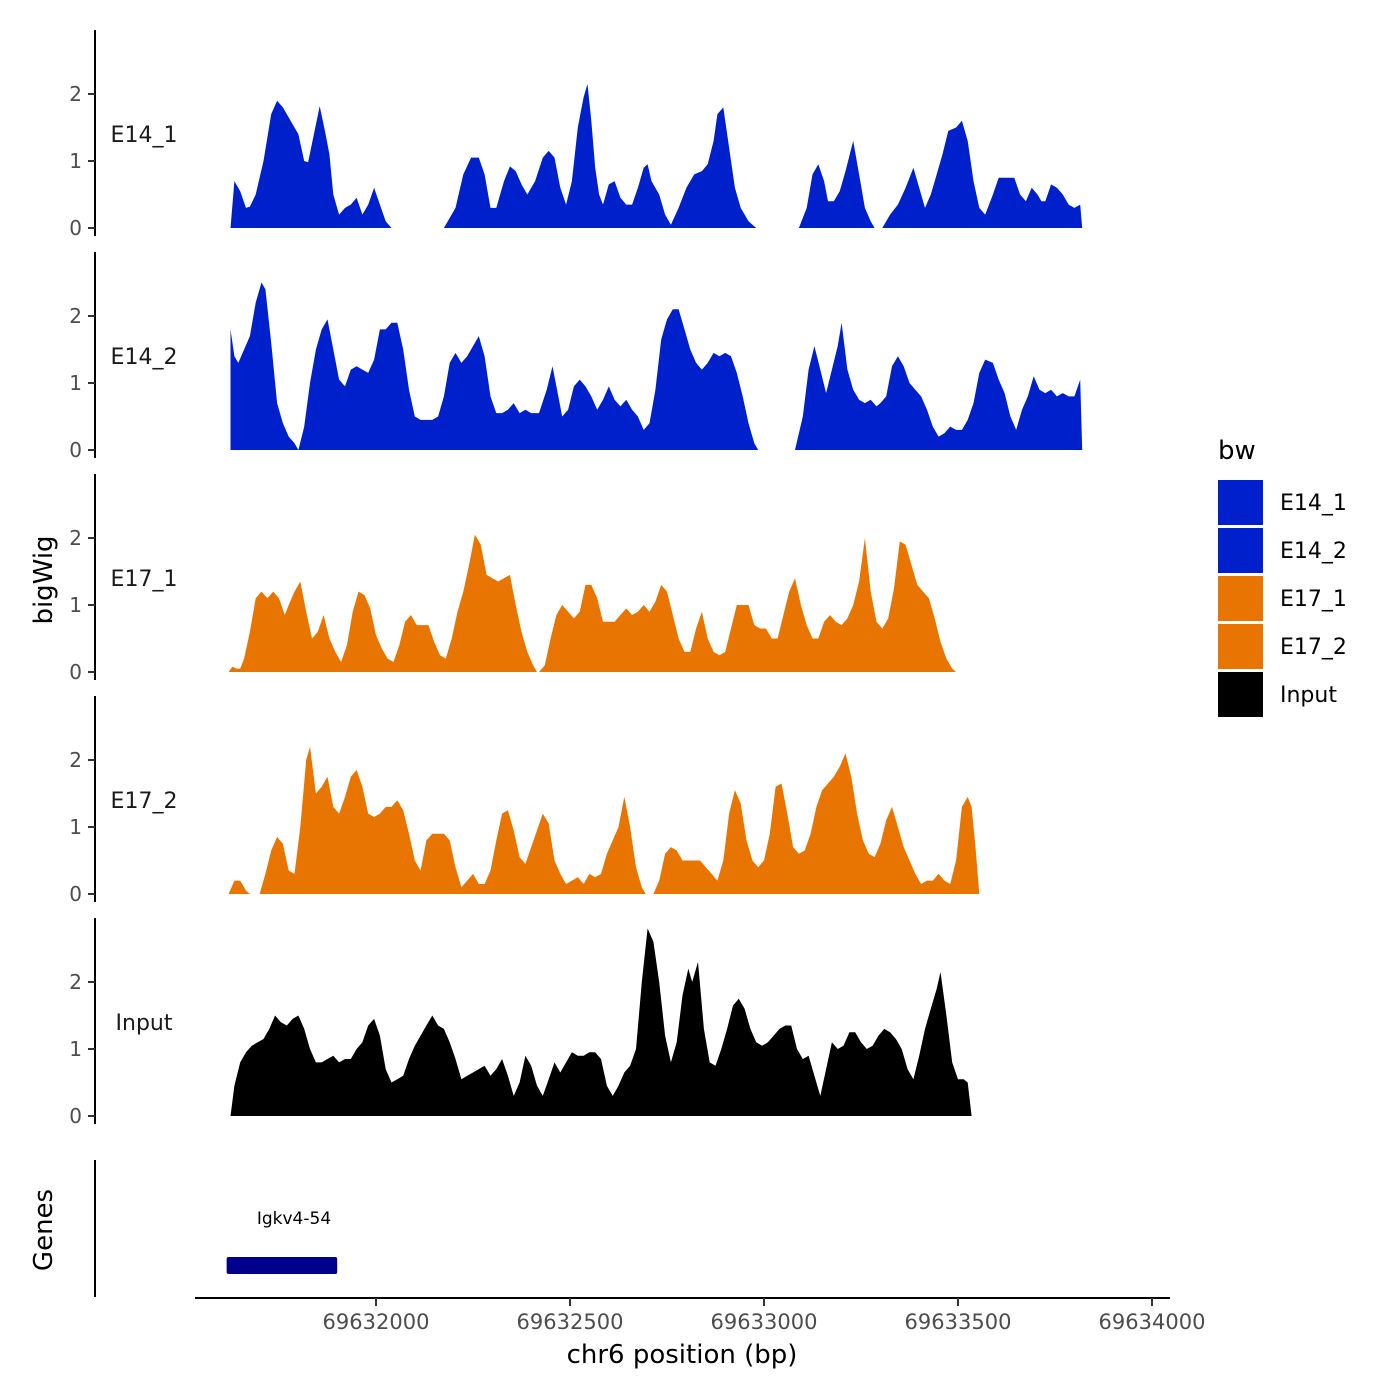 The height and width of the screenshot is (1400, 1400). What do you see at coordinates (764, 1322) in the screenshot?
I see `x-tick-label: 69633000` at bounding box center [764, 1322].